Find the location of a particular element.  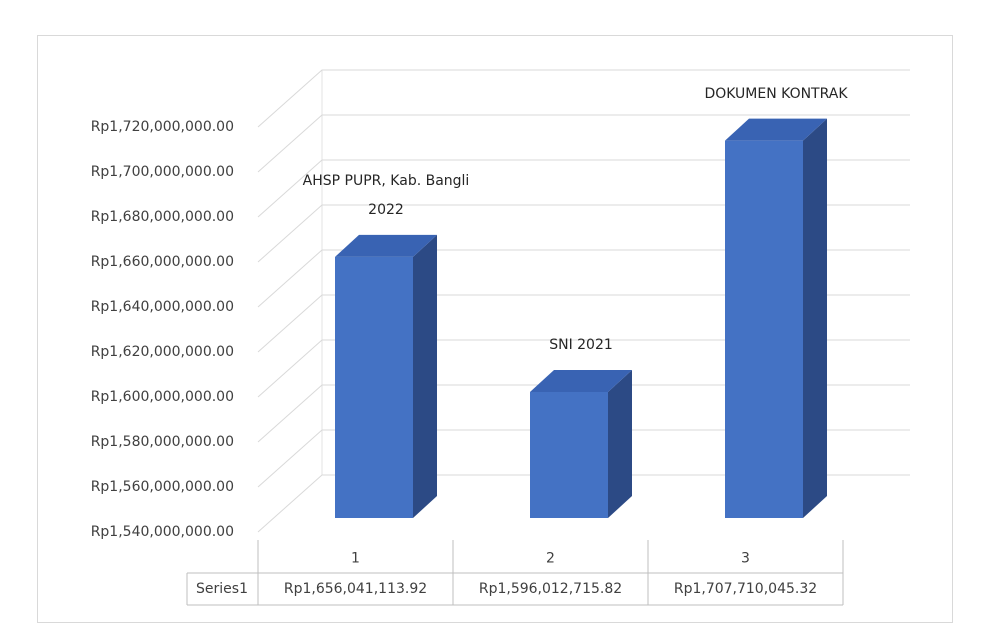

y-tick-label: Rp1,620,000,000.00 is located at coordinates (162, 352).